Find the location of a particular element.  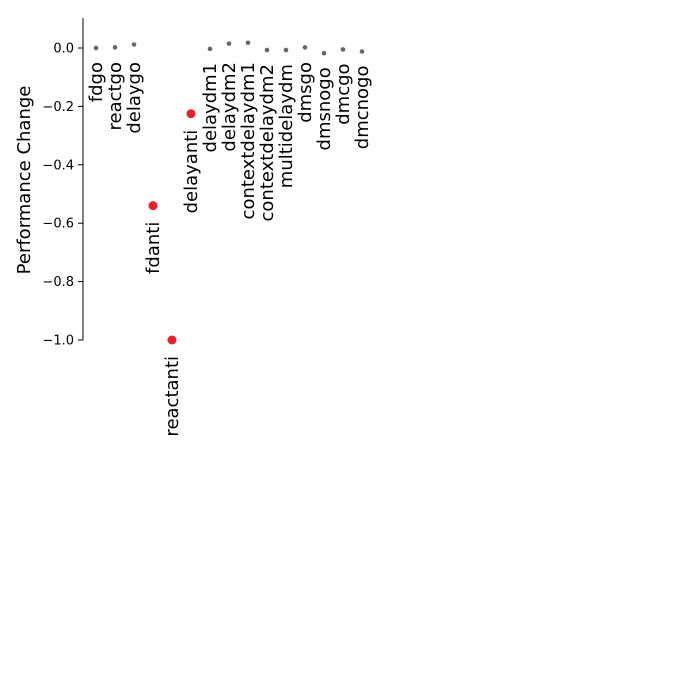

task-label-reactanti: reactanti is located at coordinates (172, 396).